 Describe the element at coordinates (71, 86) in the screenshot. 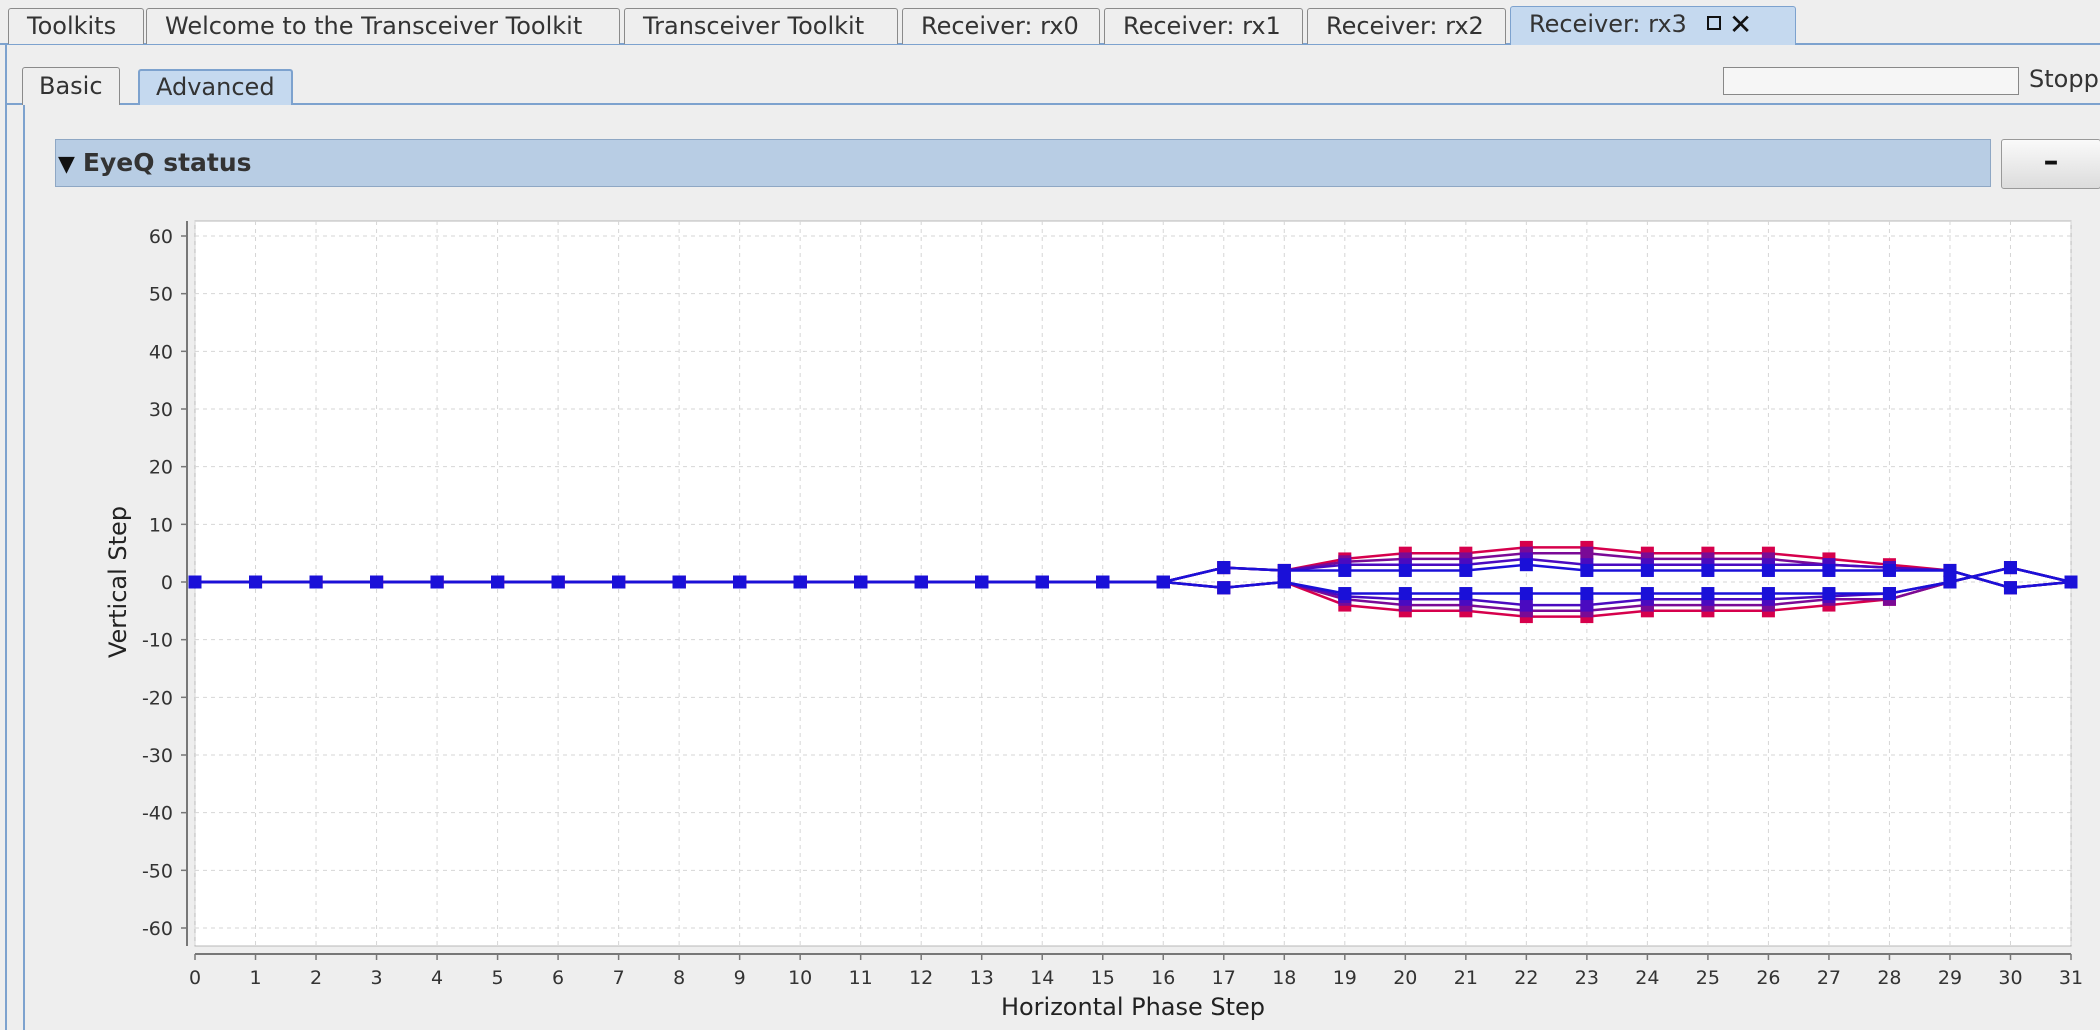

I see `tab-basic: Basic` at that location.